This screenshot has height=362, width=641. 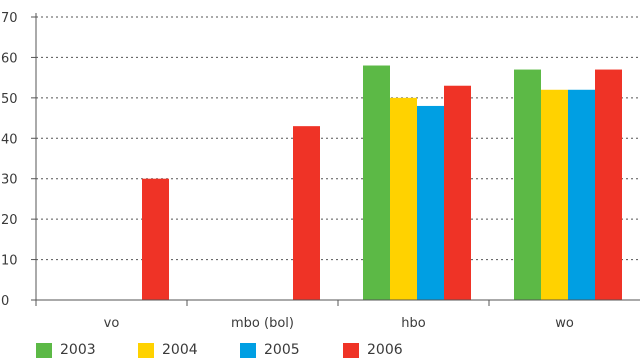 What do you see at coordinates (554, 195) in the screenshot?
I see `bar-2004-wo` at bounding box center [554, 195].